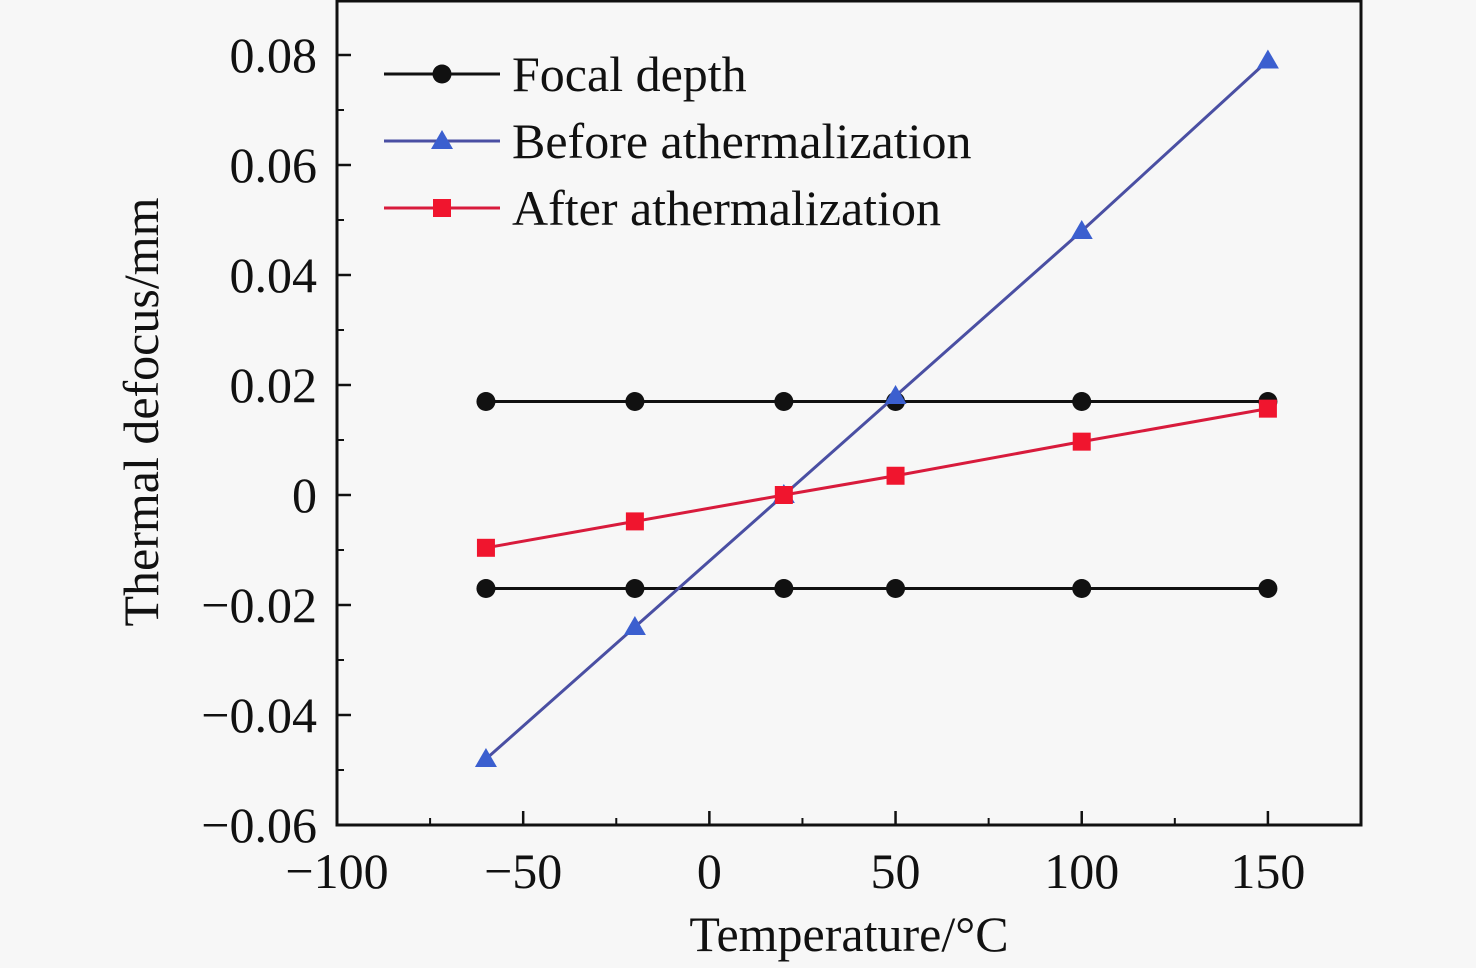 The image size is (1476, 968). I want to click on x-tick-label: 150, so click(1267, 871).